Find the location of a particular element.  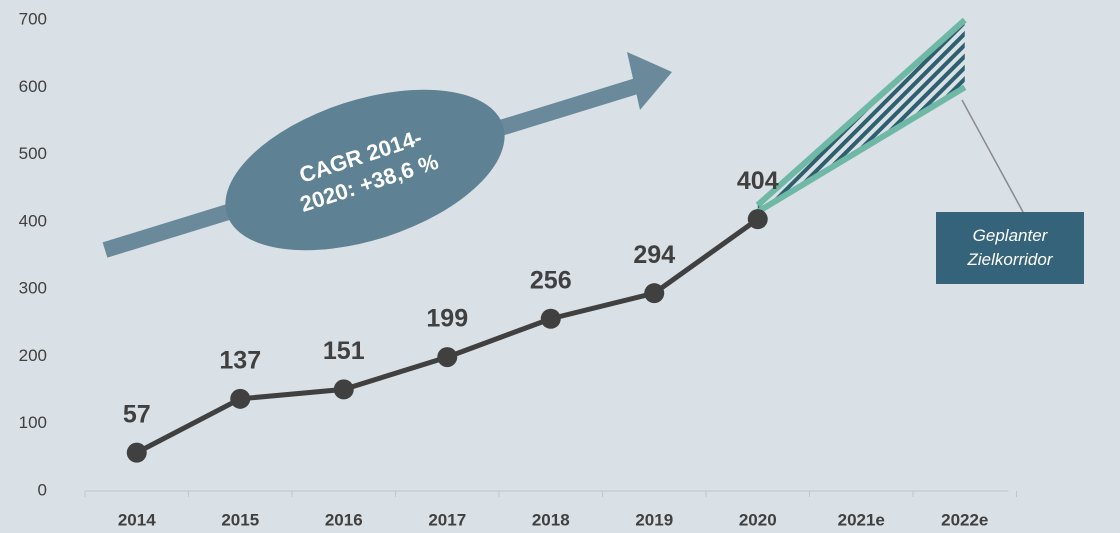

x-tick-label: 2021e is located at coordinates (861, 519).